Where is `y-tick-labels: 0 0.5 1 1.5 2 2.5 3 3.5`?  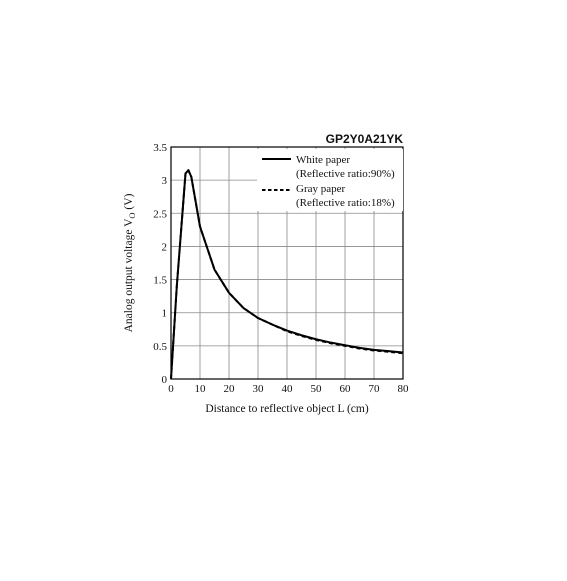
y-tick-labels: 0 0.5 1 1.5 2 2.5 3 3.5 is located at coordinates (160, 264).